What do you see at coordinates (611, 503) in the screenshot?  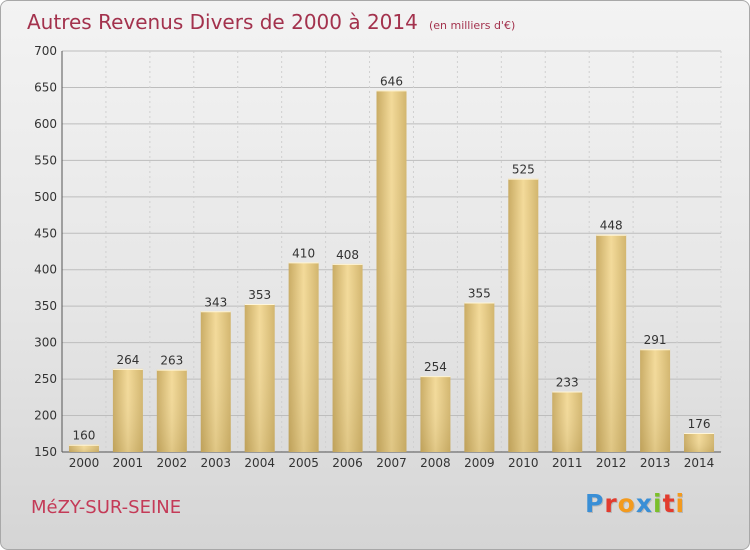 I see `logo-letter: r` at bounding box center [611, 503].